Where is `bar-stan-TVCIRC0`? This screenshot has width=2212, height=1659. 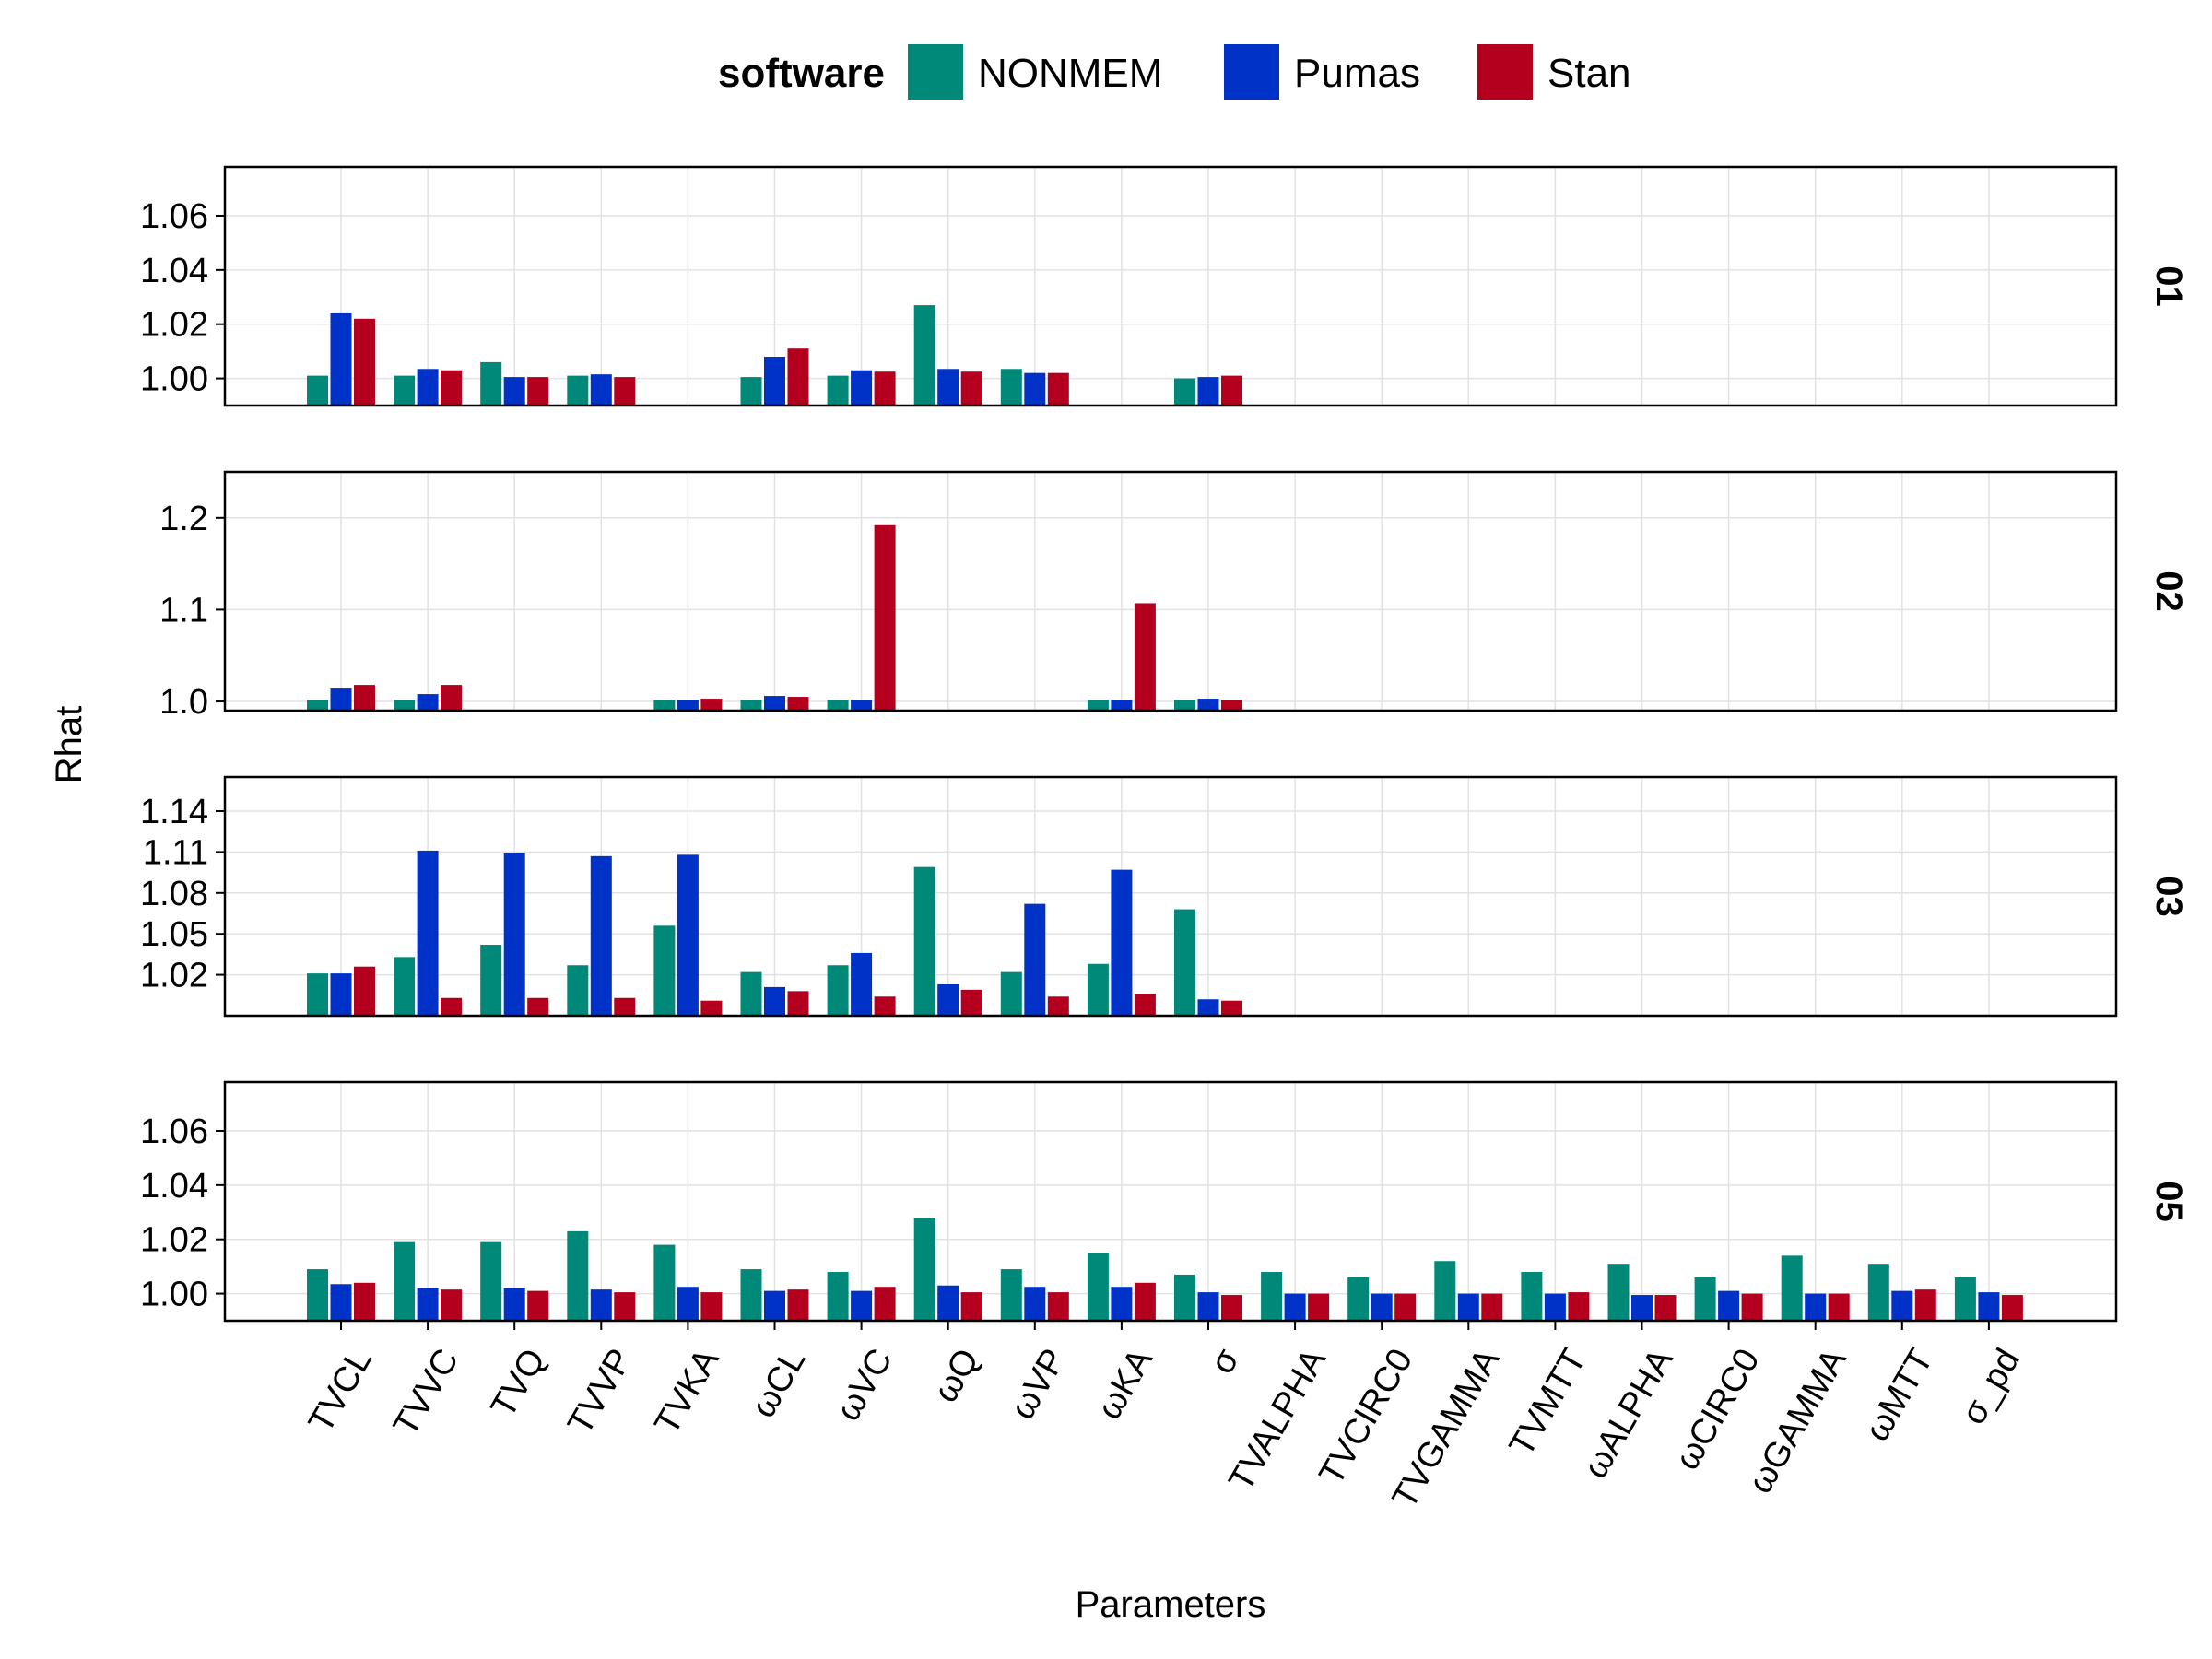
bar-stan-TVCIRC0 is located at coordinates (1405, 1307).